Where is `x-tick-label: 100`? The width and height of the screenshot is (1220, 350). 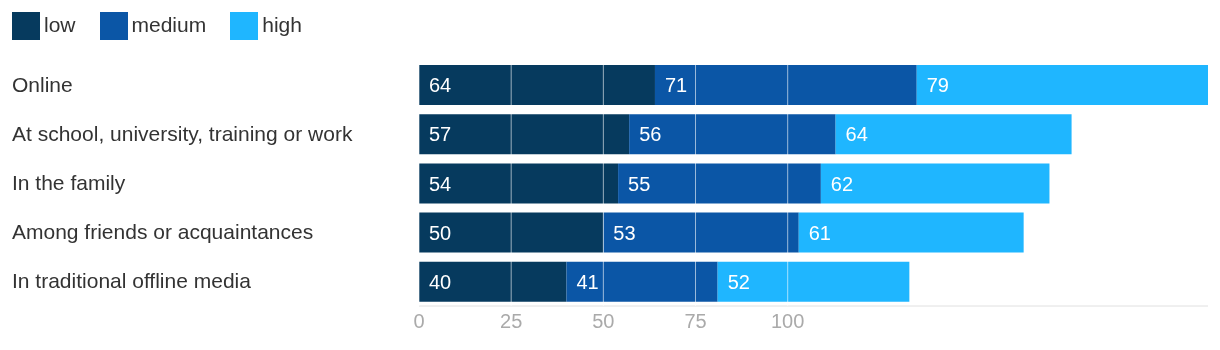 x-tick-label: 100 is located at coordinates (788, 321).